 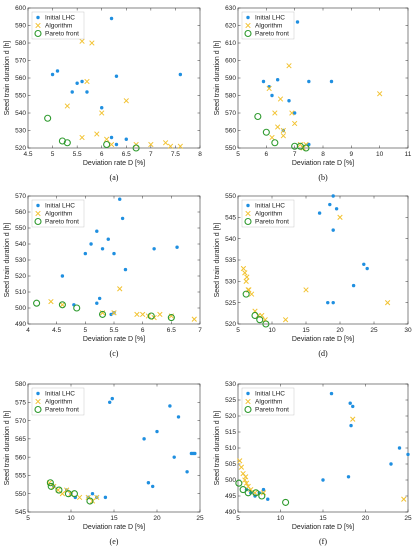 I want to click on y-tick-label: 505, so click(x=230, y=464).